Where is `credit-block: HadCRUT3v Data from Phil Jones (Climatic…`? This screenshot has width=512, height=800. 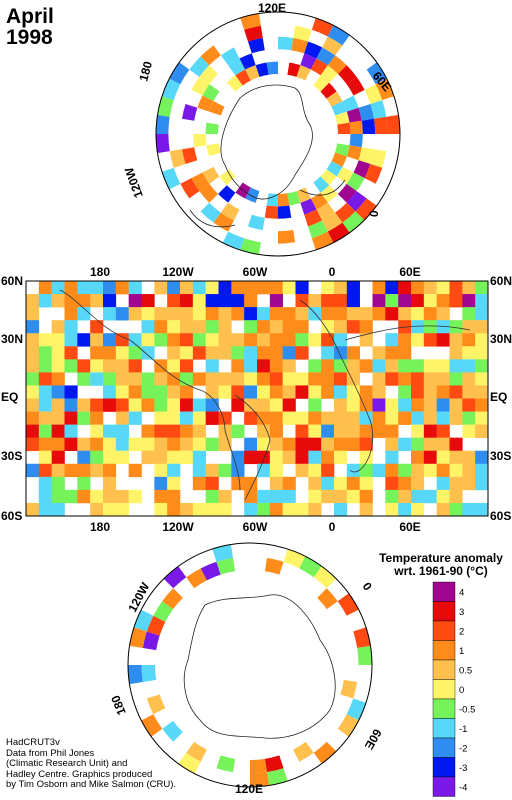
credit-block: HadCRUT3v Data from Phil Jones (Climatic… is located at coordinates (91, 764).